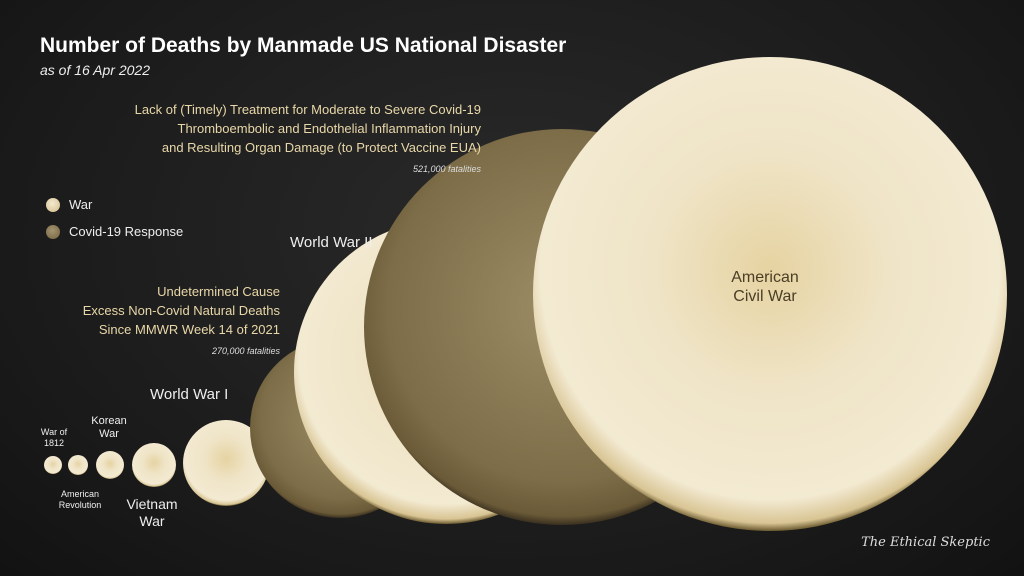  I want to click on label-american-revolution: American Revolution, so click(80, 499).